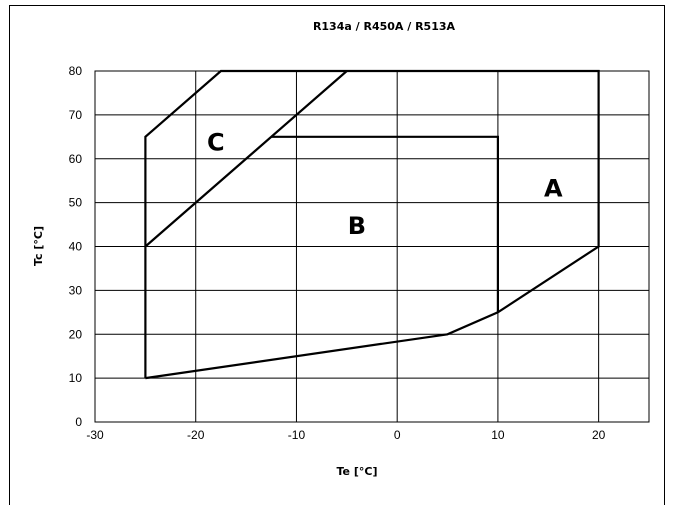 Image resolution: width=673 pixels, height=507 pixels. I want to click on y-tick-label: 50, so click(76, 203).